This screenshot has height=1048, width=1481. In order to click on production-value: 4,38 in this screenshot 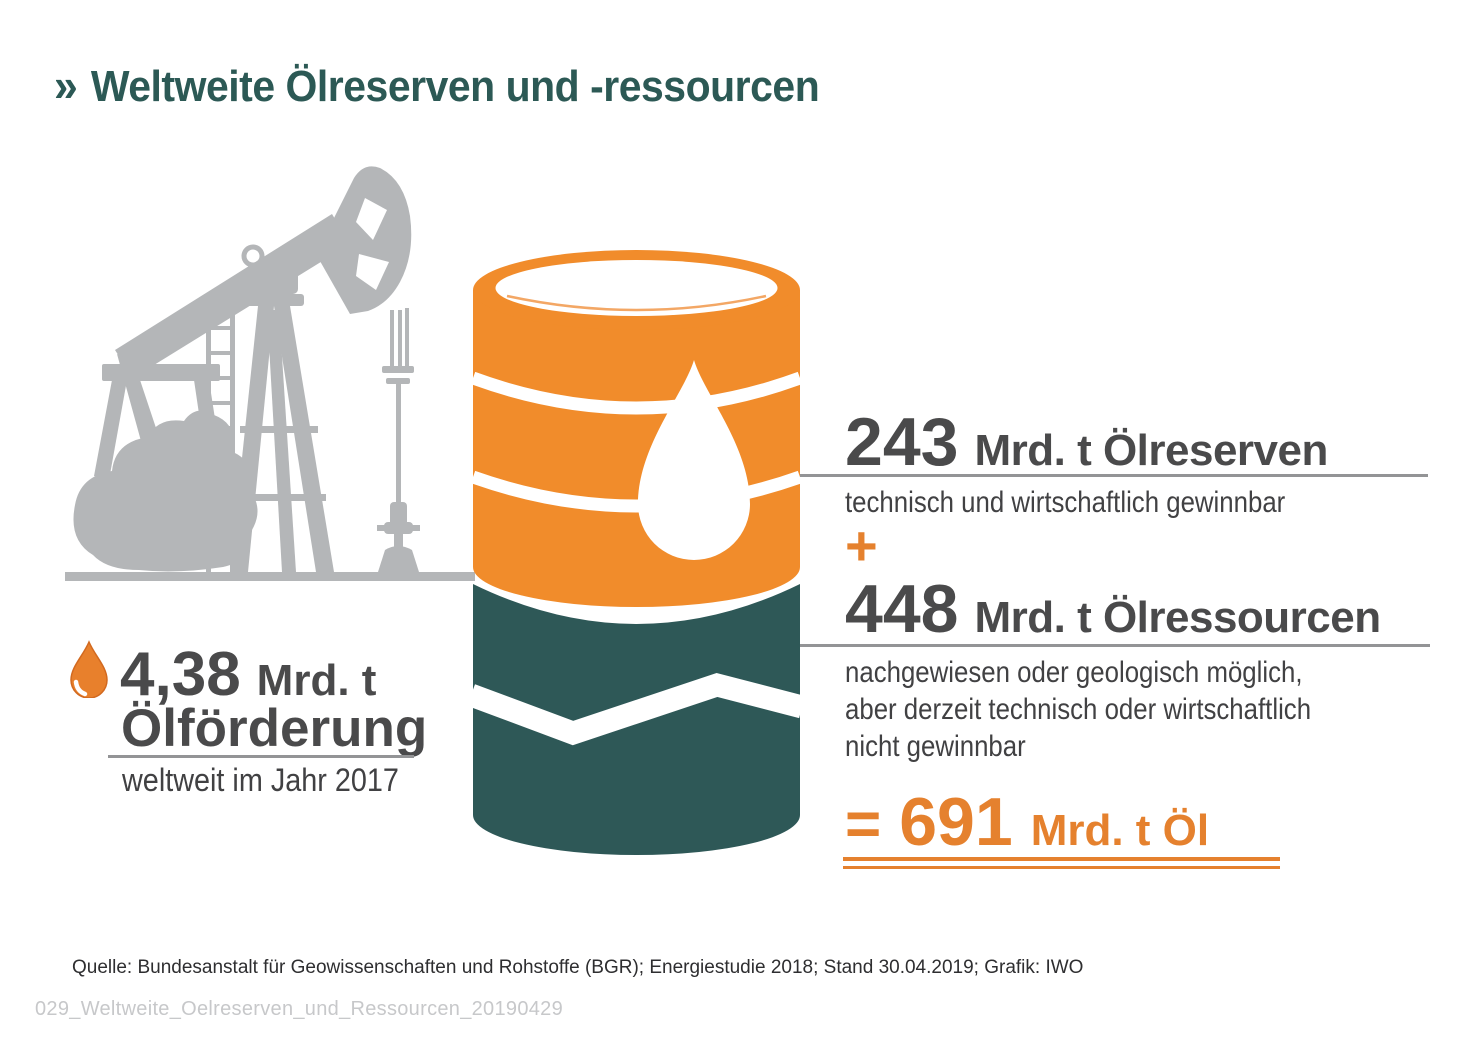, I will do `click(180, 674)`.